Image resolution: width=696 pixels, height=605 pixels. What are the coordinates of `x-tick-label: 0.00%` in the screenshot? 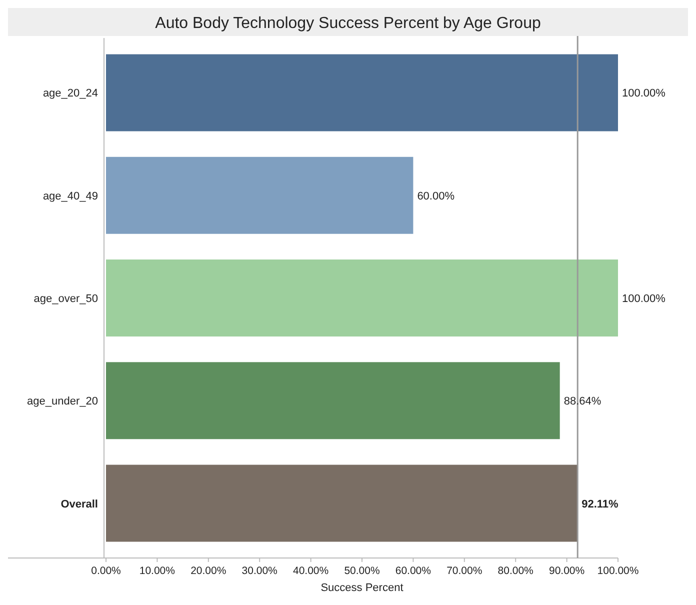 It's located at (106, 571).